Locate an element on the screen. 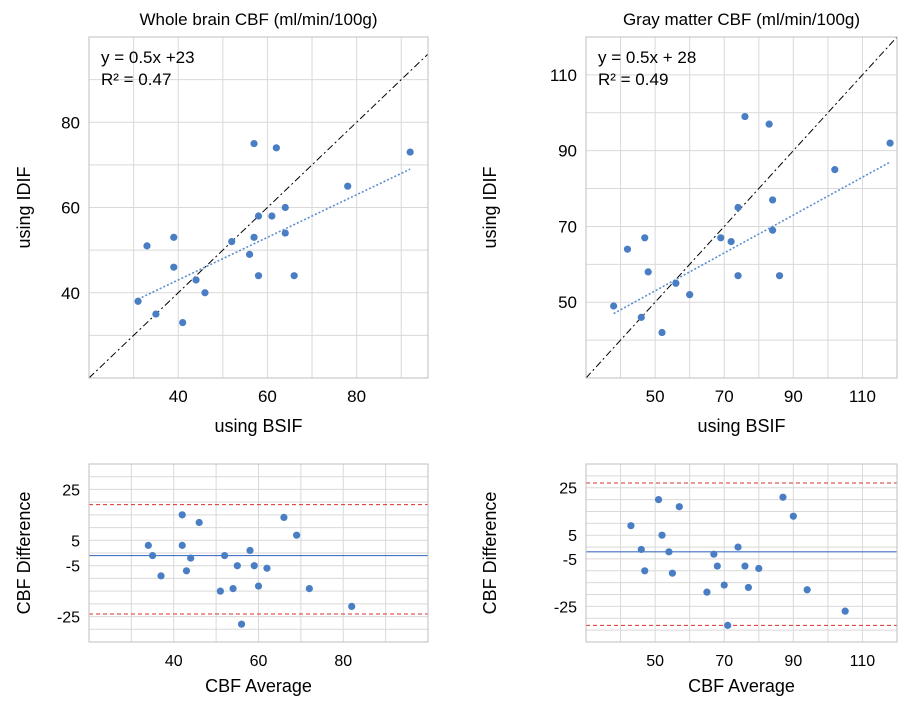 The width and height of the screenshot is (899, 704). y-tick-label: 110 is located at coordinates (563, 75).